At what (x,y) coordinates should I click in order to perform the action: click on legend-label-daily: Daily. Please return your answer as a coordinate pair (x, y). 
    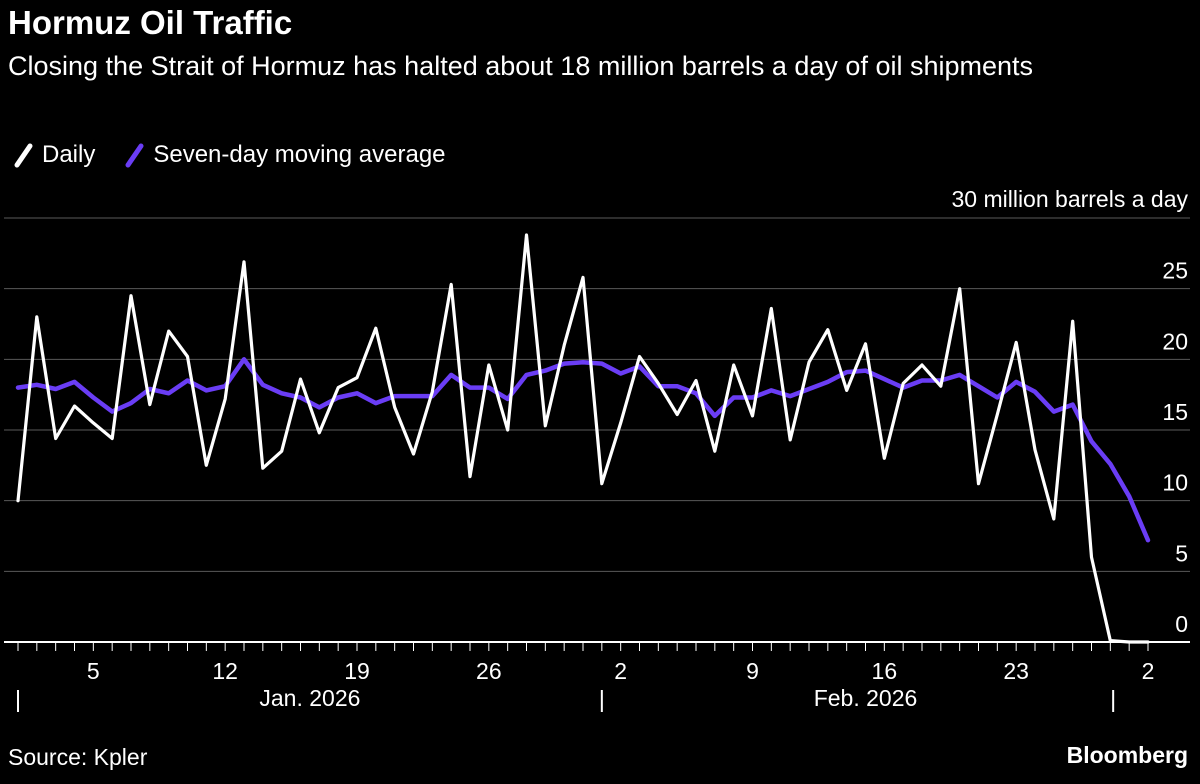
    Looking at the image, I should click on (69, 154).